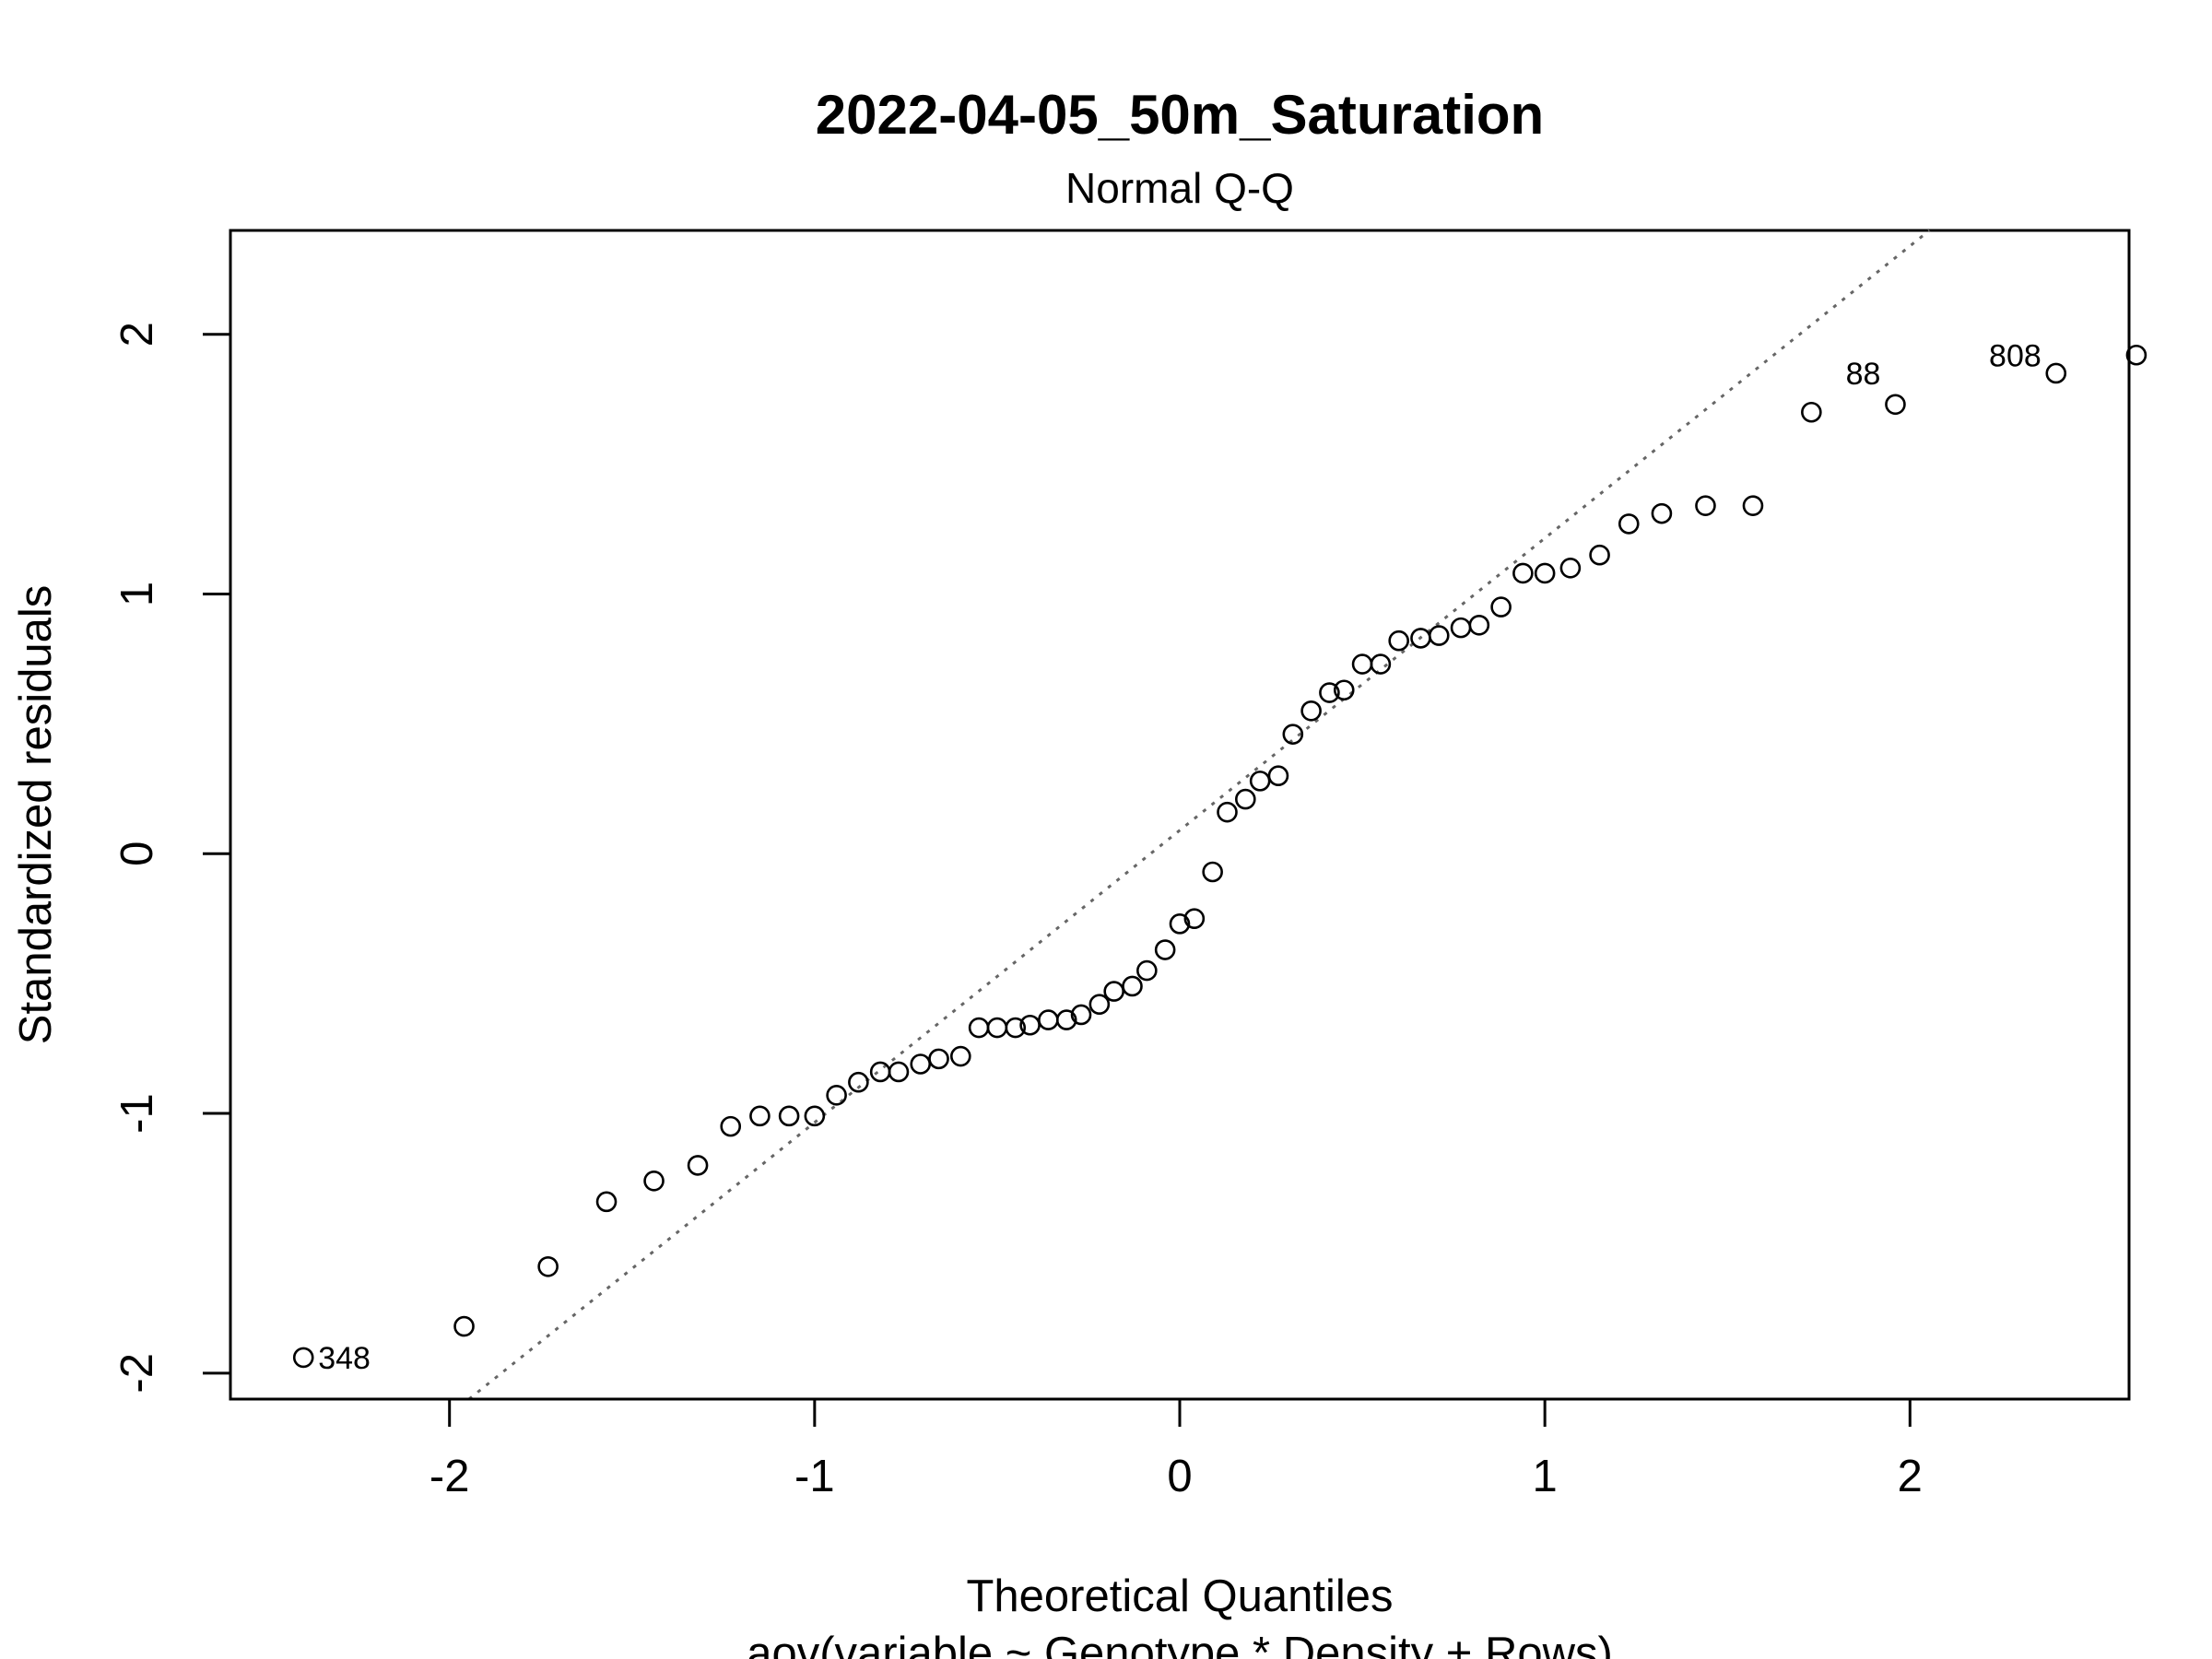 The width and height of the screenshot is (2212, 1659). Describe the element at coordinates (1545, 1476) in the screenshot. I see `x-tick-label: 1` at that location.